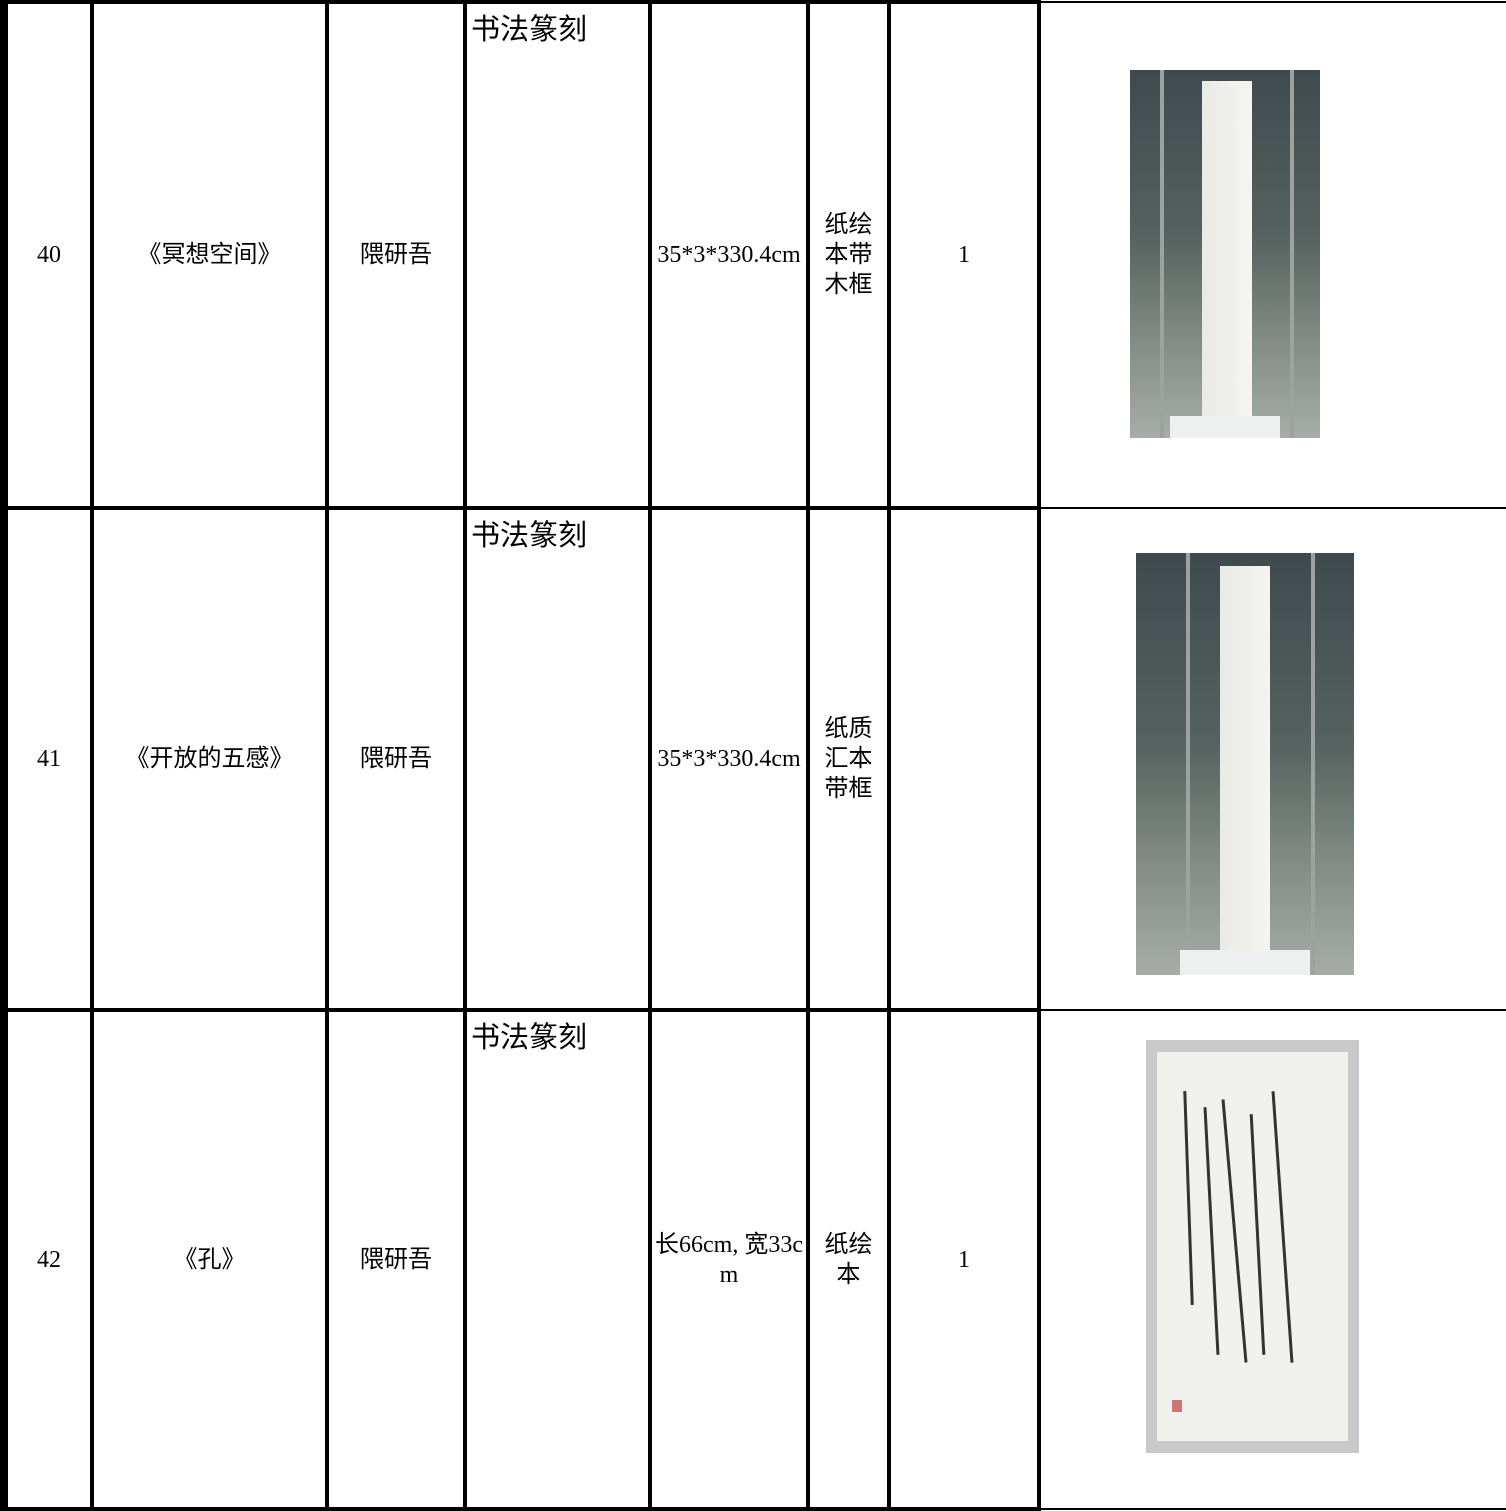  What do you see at coordinates (209, 255) in the screenshot?
I see `title: 《冥想空间》` at bounding box center [209, 255].